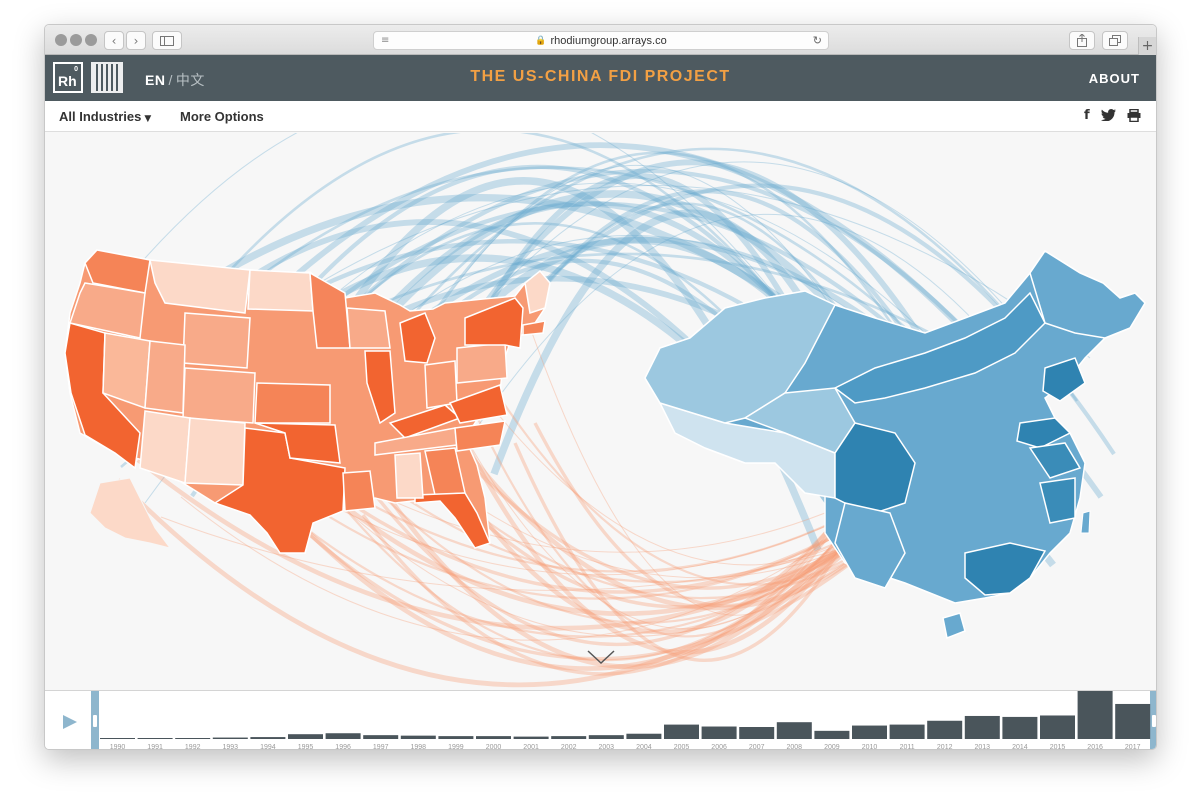  What do you see at coordinates (381, 737) in the screenshot?
I see `timeline-bar-1997` at bounding box center [381, 737].